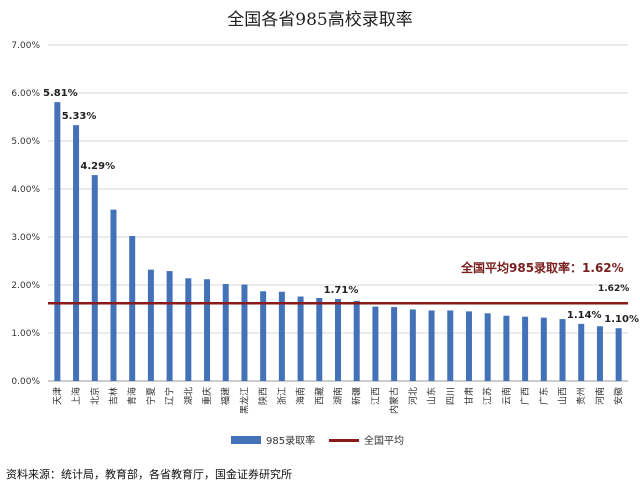  Describe the element at coordinates (319, 20) in the screenshot. I see `chart-title: 全国各省985高校录取率` at that location.